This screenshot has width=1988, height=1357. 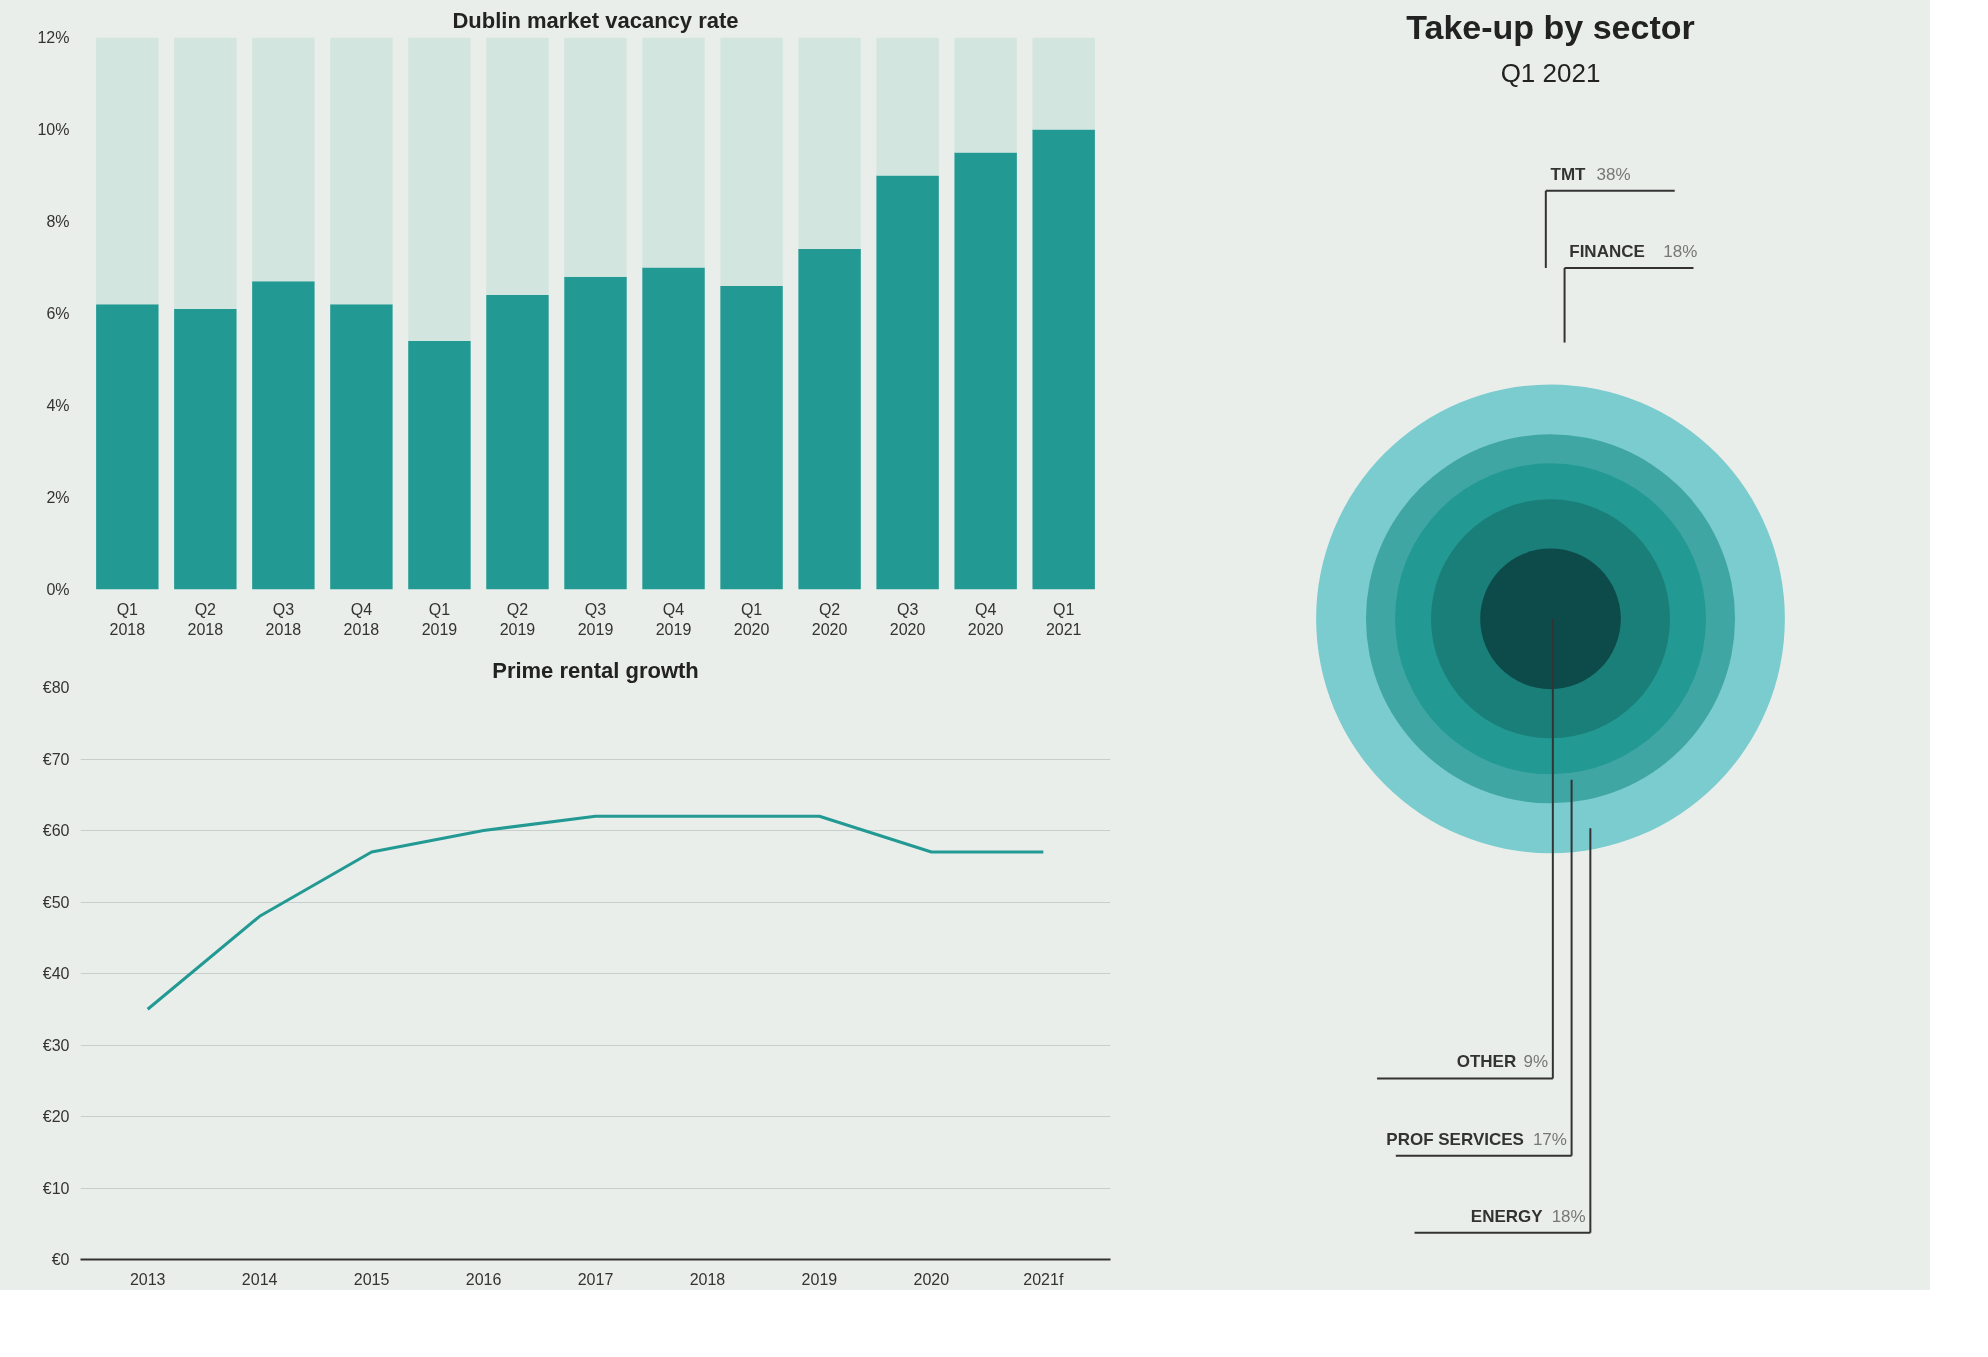 What do you see at coordinates (147, 1279) in the screenshot?
I see `x-tick-label: 2013` at bounding box center [147, 1279].